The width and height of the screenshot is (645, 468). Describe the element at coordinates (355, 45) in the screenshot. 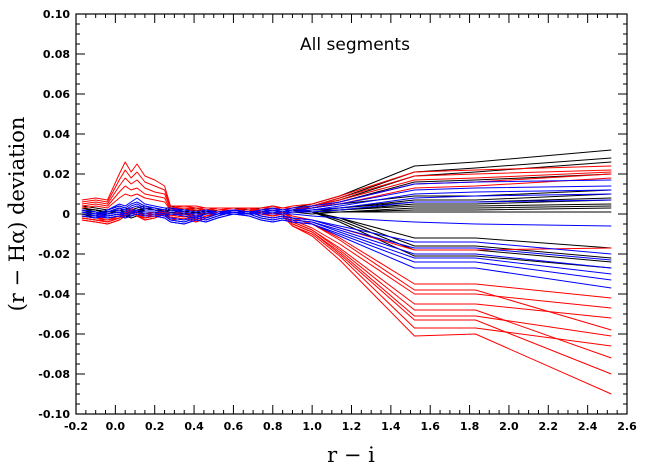

I see `chart-title: All segments` at that location.